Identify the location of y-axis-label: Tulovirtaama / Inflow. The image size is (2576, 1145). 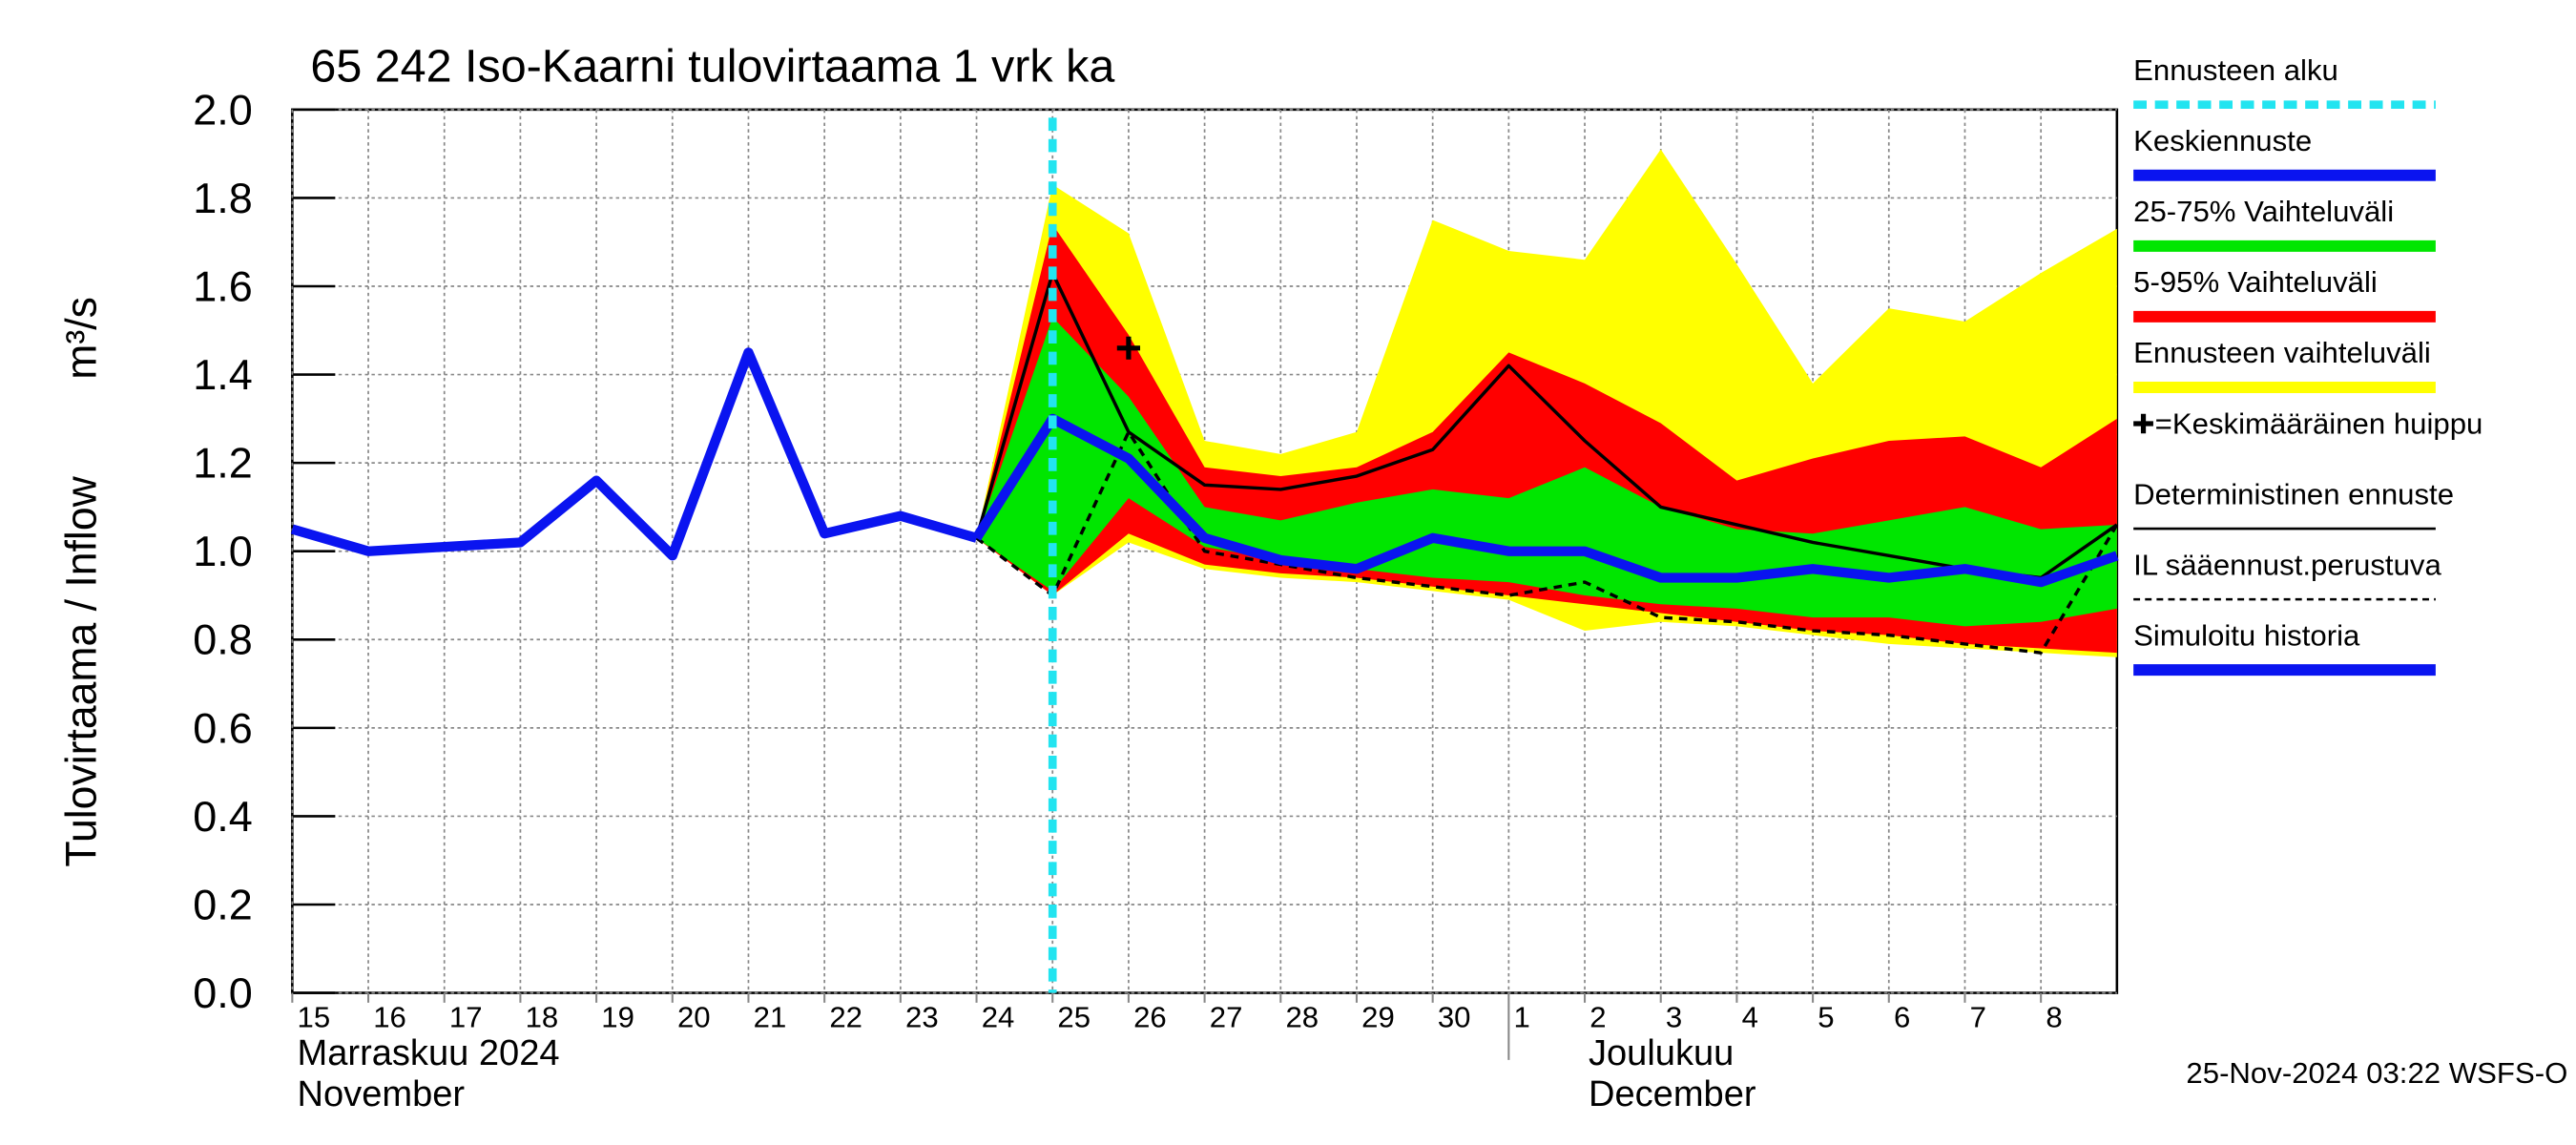
(81, 671).